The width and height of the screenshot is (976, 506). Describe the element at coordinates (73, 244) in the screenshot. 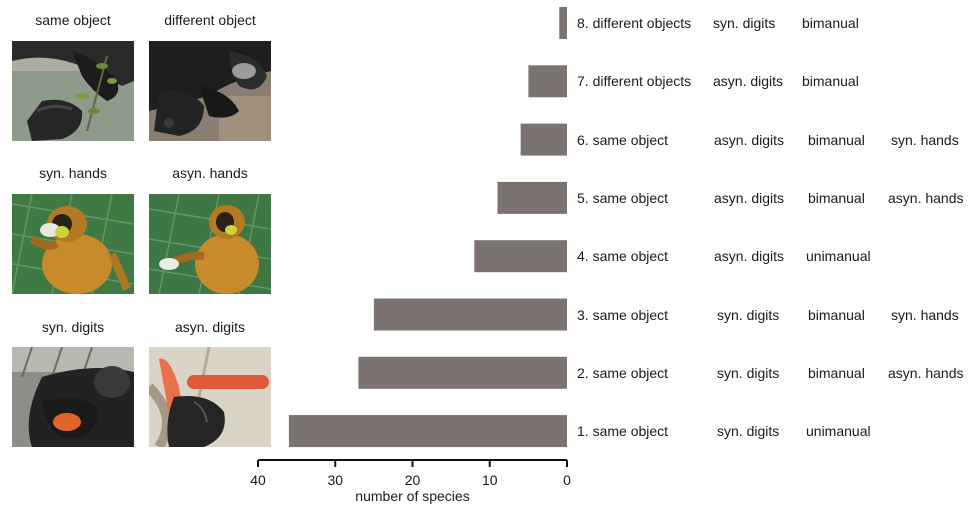

I see `photo-spider-monkey-syn-hands` at that location.